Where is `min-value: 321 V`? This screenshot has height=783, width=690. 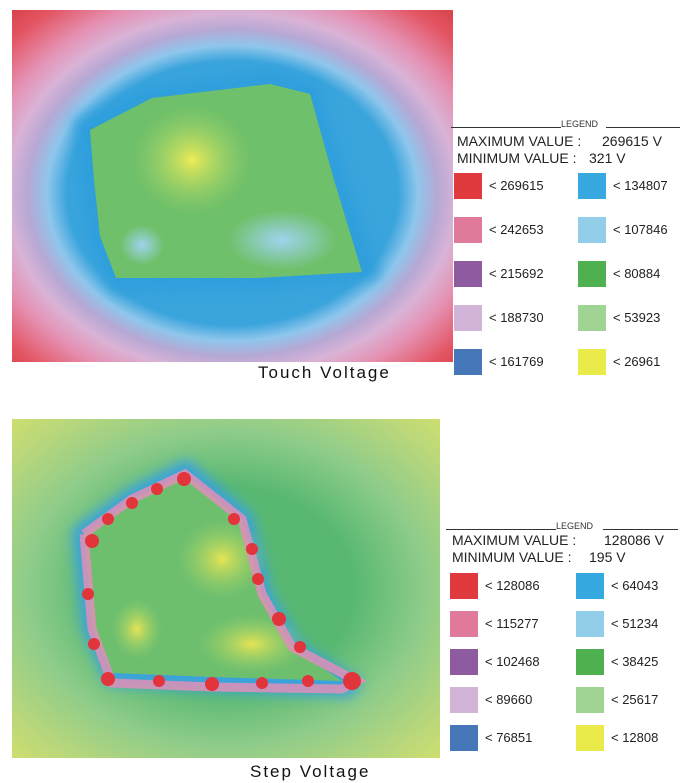 min-value: 321 V is located at coordinates (607, 158).